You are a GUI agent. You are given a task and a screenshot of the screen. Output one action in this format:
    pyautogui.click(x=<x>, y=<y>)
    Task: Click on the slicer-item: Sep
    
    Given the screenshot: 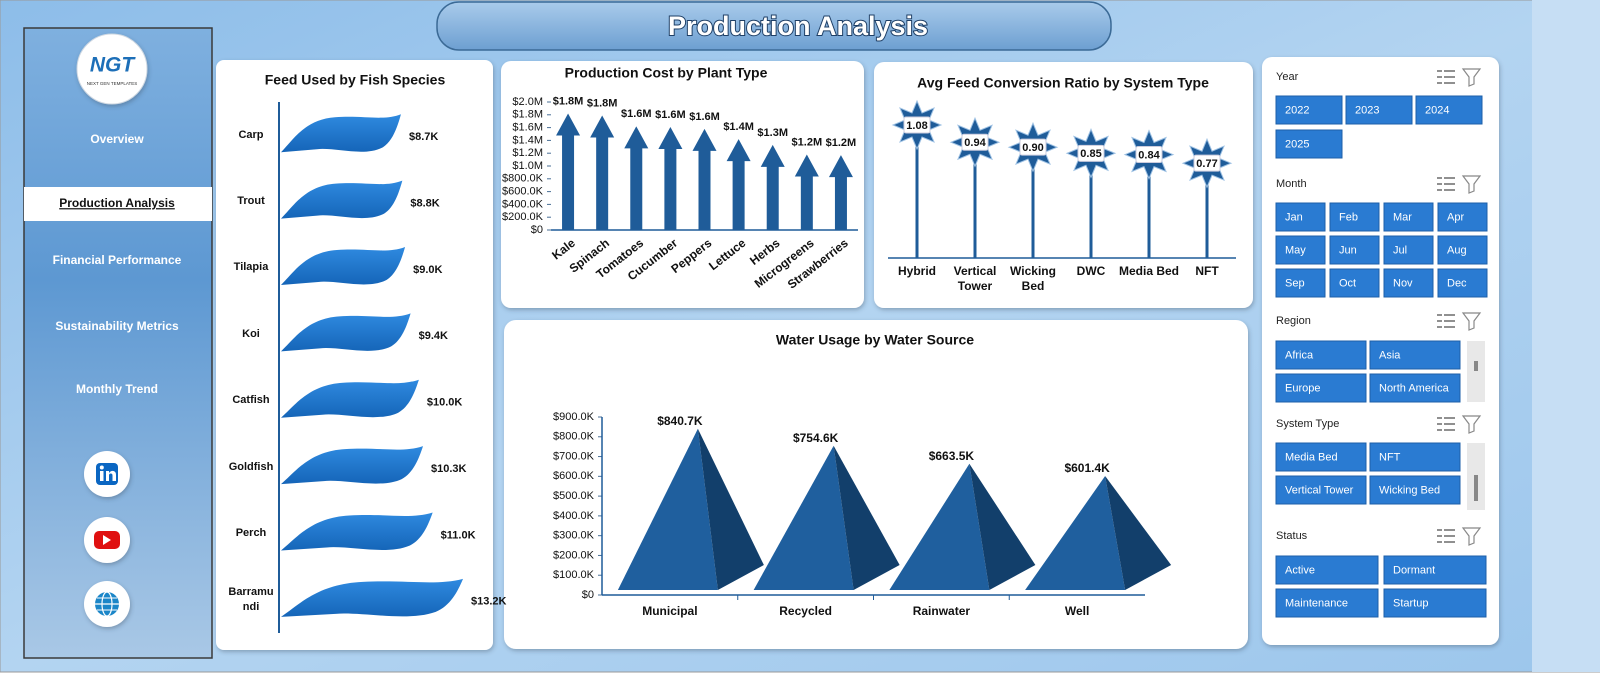 What is the action you would take?
    pyautogui.click(x=1295, y=283)
    